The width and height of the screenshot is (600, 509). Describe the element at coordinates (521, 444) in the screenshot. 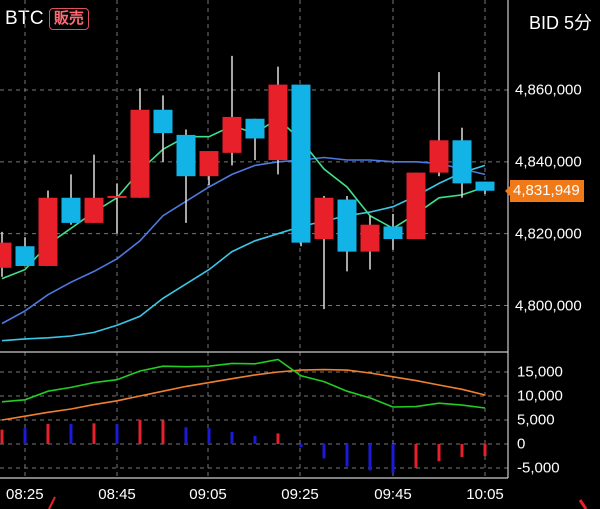

I see `indicator-axis-label: 0` at that location.